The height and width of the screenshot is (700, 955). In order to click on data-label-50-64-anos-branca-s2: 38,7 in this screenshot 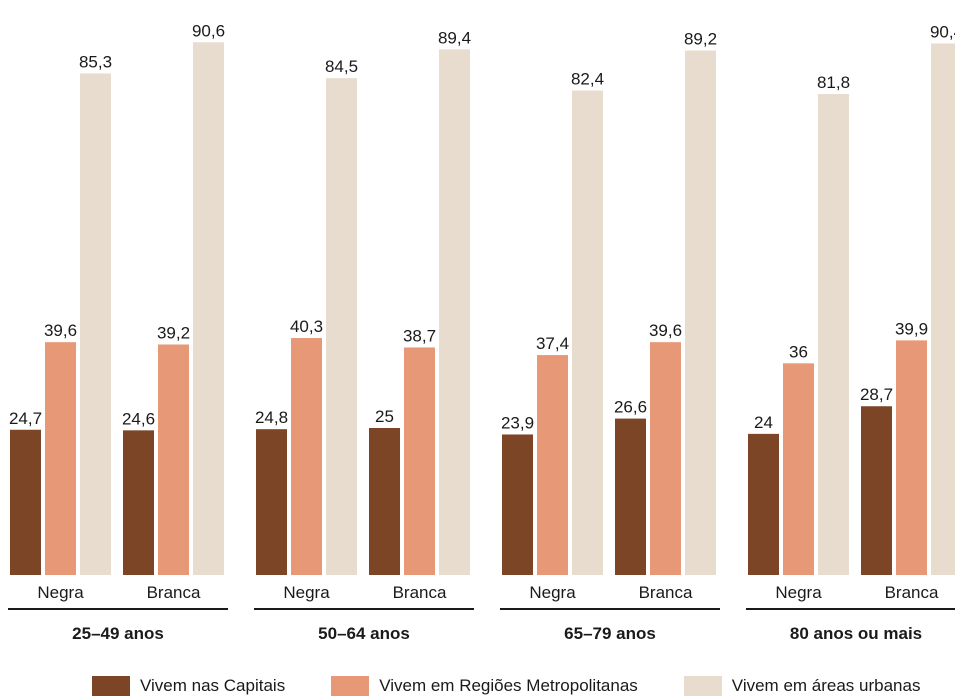, I will do `click(419, 335)`.